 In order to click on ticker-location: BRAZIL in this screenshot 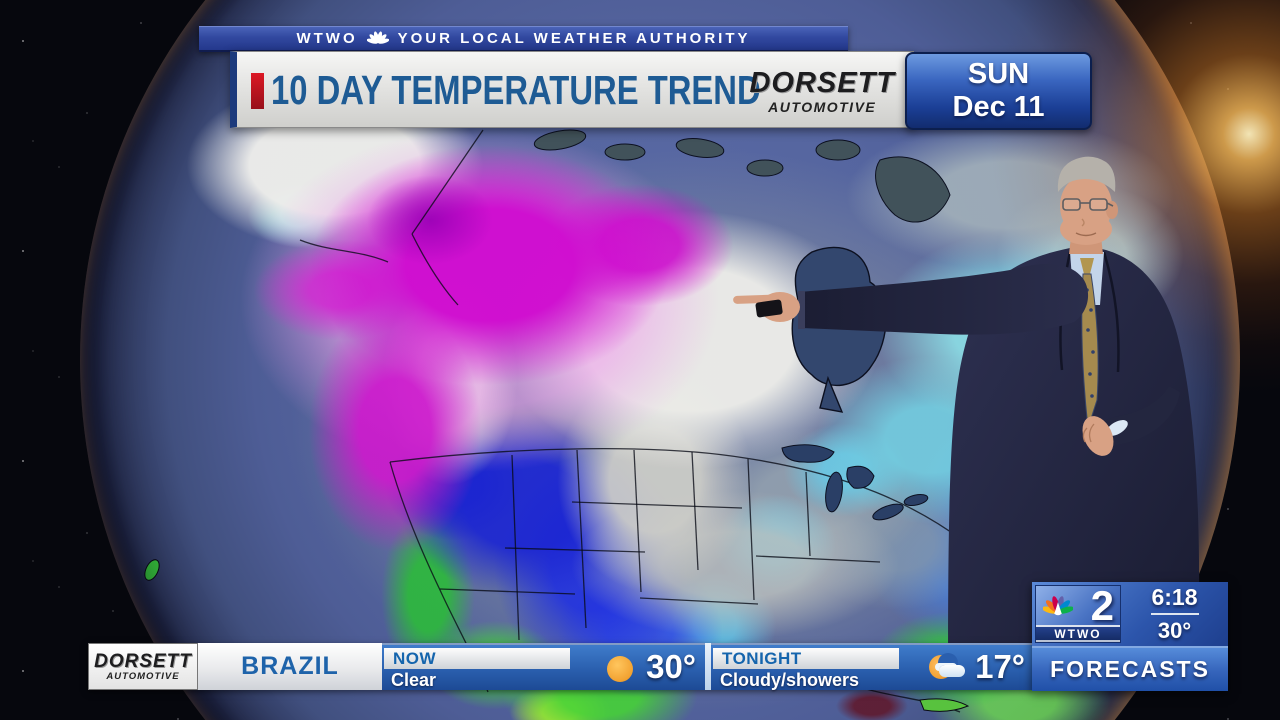, I will do `click(290, 666)`.